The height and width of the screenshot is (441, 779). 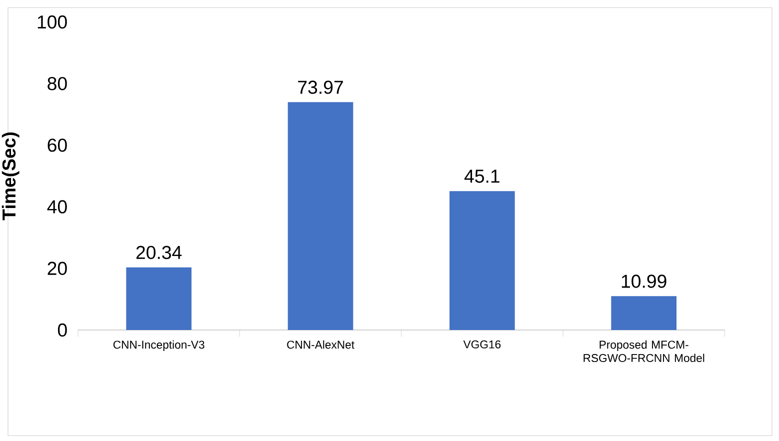 I want to click on data-label: 45.1, so click(x=482, y=176).